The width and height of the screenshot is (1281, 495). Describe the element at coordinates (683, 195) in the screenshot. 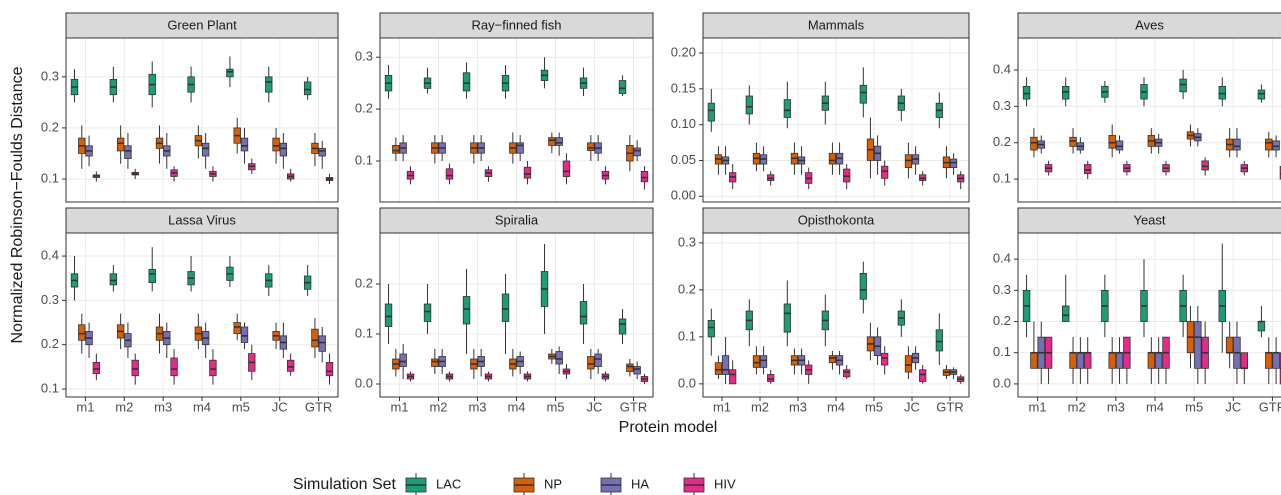

I see `y-tick-label: 0.00` at that location.